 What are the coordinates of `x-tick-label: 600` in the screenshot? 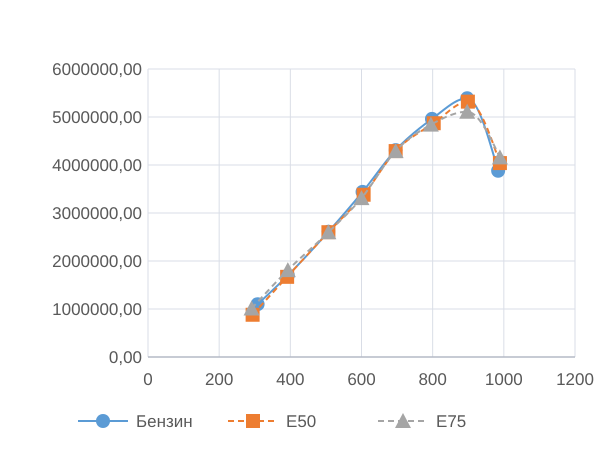 It's located at (361, 379).